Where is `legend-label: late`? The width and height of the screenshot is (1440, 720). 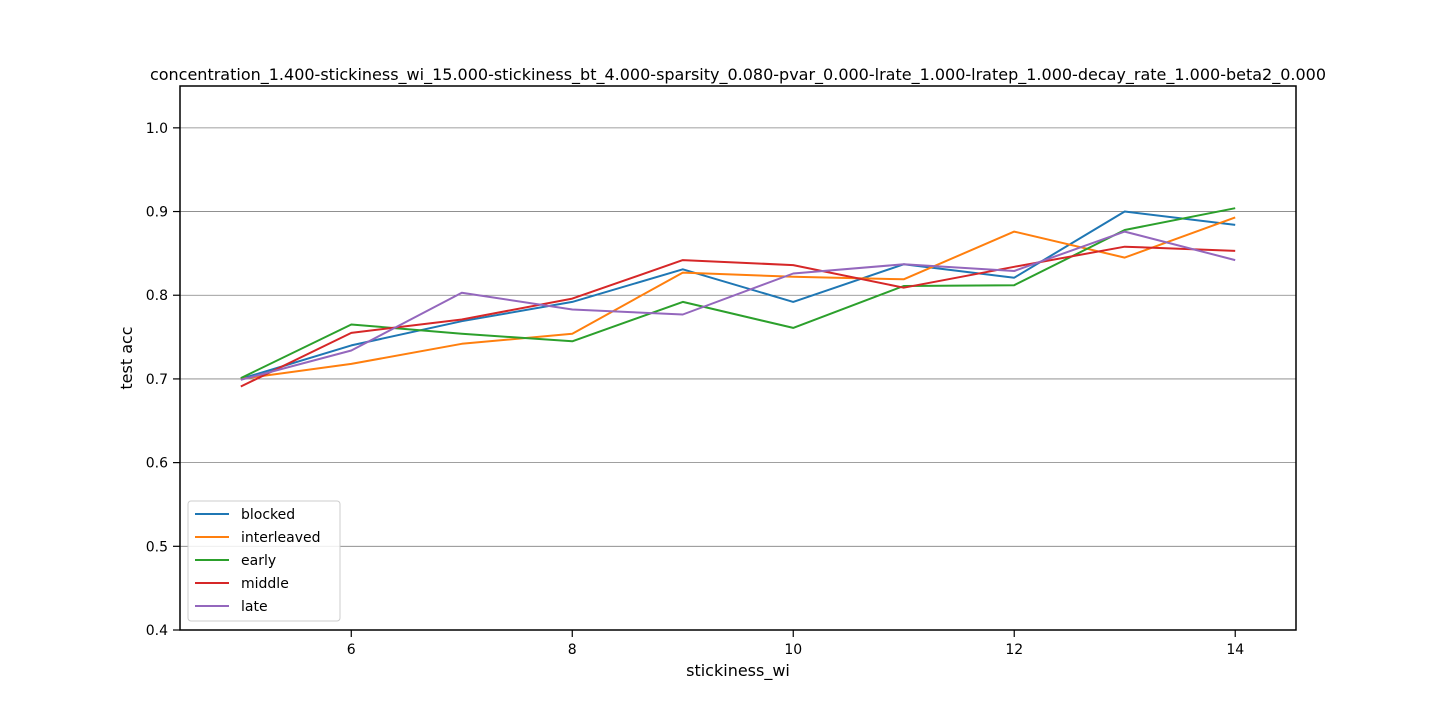
legend-label: late is located at coordinates (254, 607).